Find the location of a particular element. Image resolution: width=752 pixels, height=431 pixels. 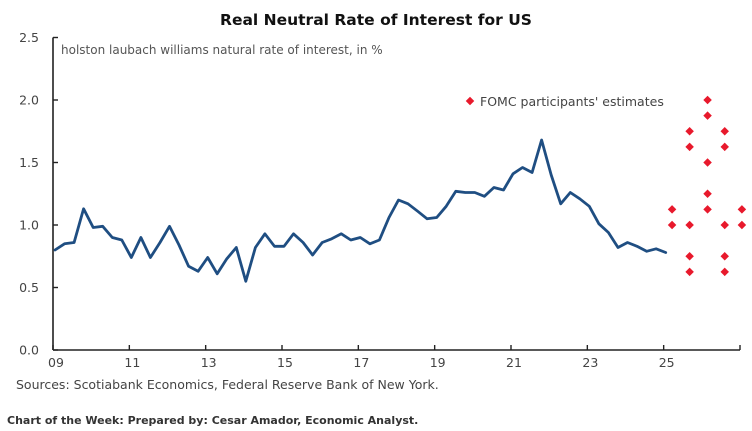

y-tick-label: 2.5 is located at coordinates (29, 37).